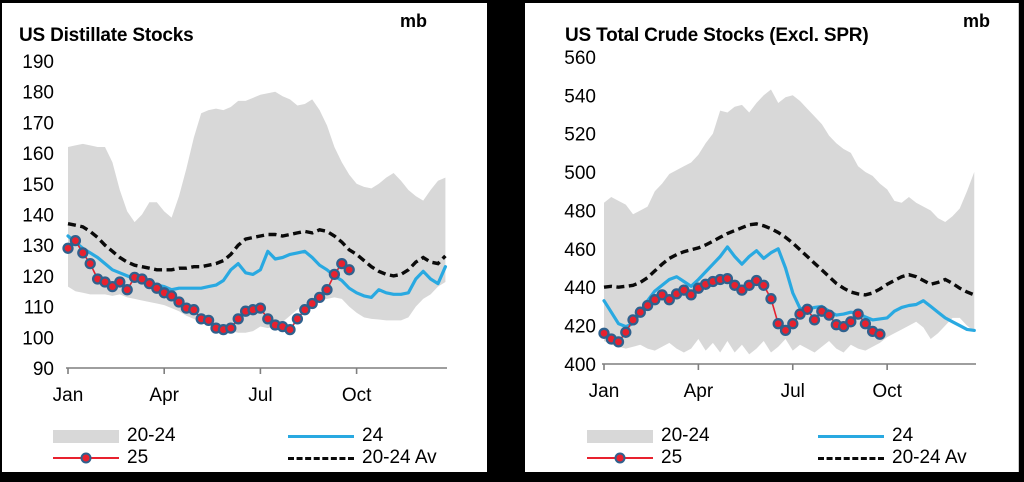 The width and height of the screenshot is (1024, 482). What do you see at coordinates (580, 327) in the screenshot?
I see `y-axis-tick-label: 420` at bounding box center [580, 327].